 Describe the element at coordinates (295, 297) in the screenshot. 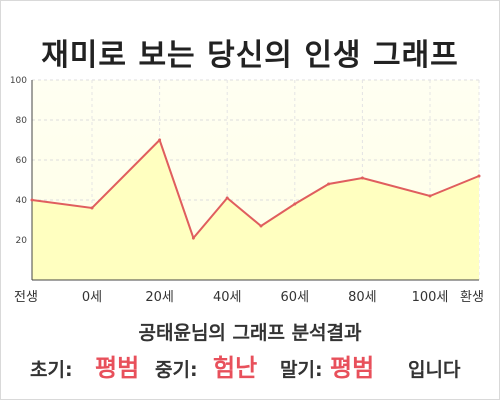

I see `x-tick-label: 60세` at that location.